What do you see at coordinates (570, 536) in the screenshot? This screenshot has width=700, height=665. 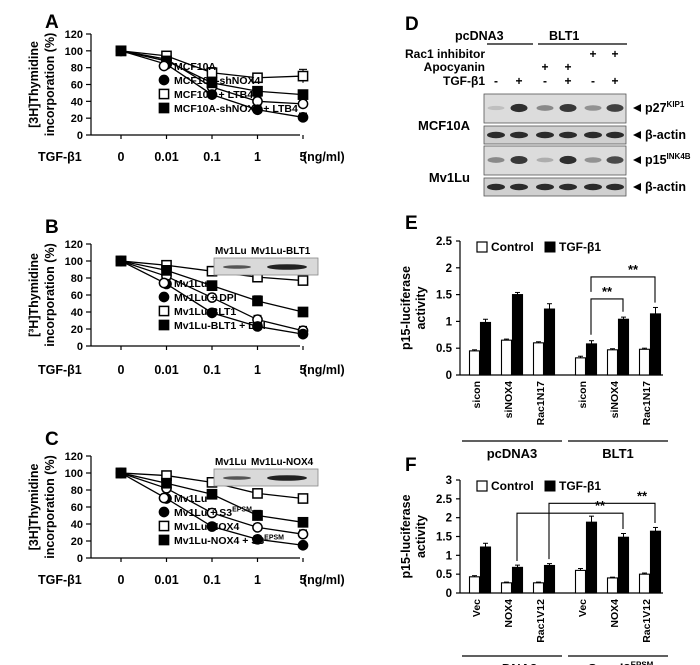 I see `bracket-line` at bounding box center [570, 536].